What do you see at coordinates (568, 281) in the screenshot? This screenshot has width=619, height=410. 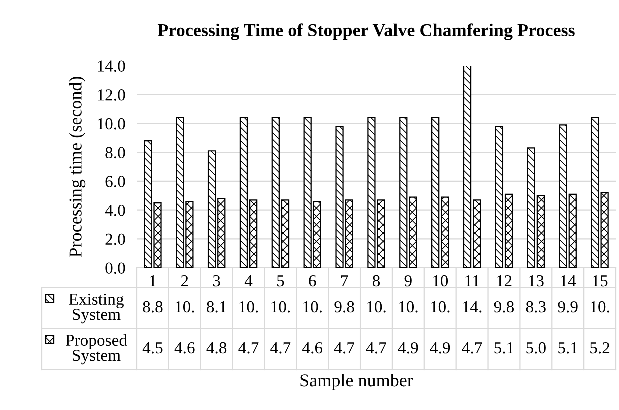 I see `x-tick-label: 14` at bounding box center [568, 281].